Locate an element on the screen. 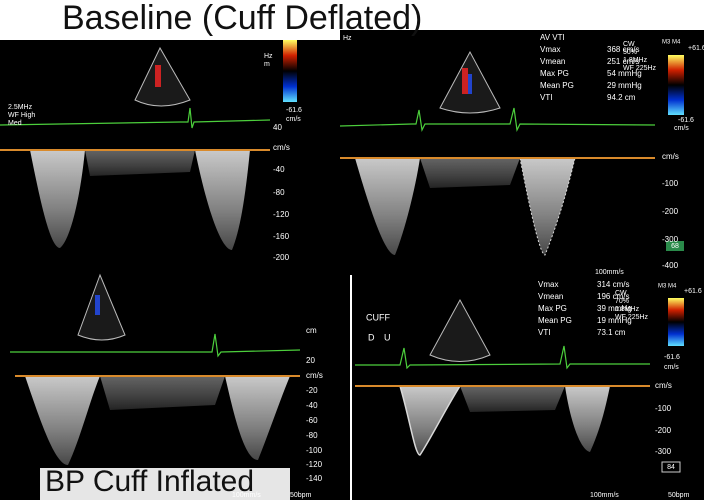  measurement-name: Vmean is located at coordinates (550, 296).